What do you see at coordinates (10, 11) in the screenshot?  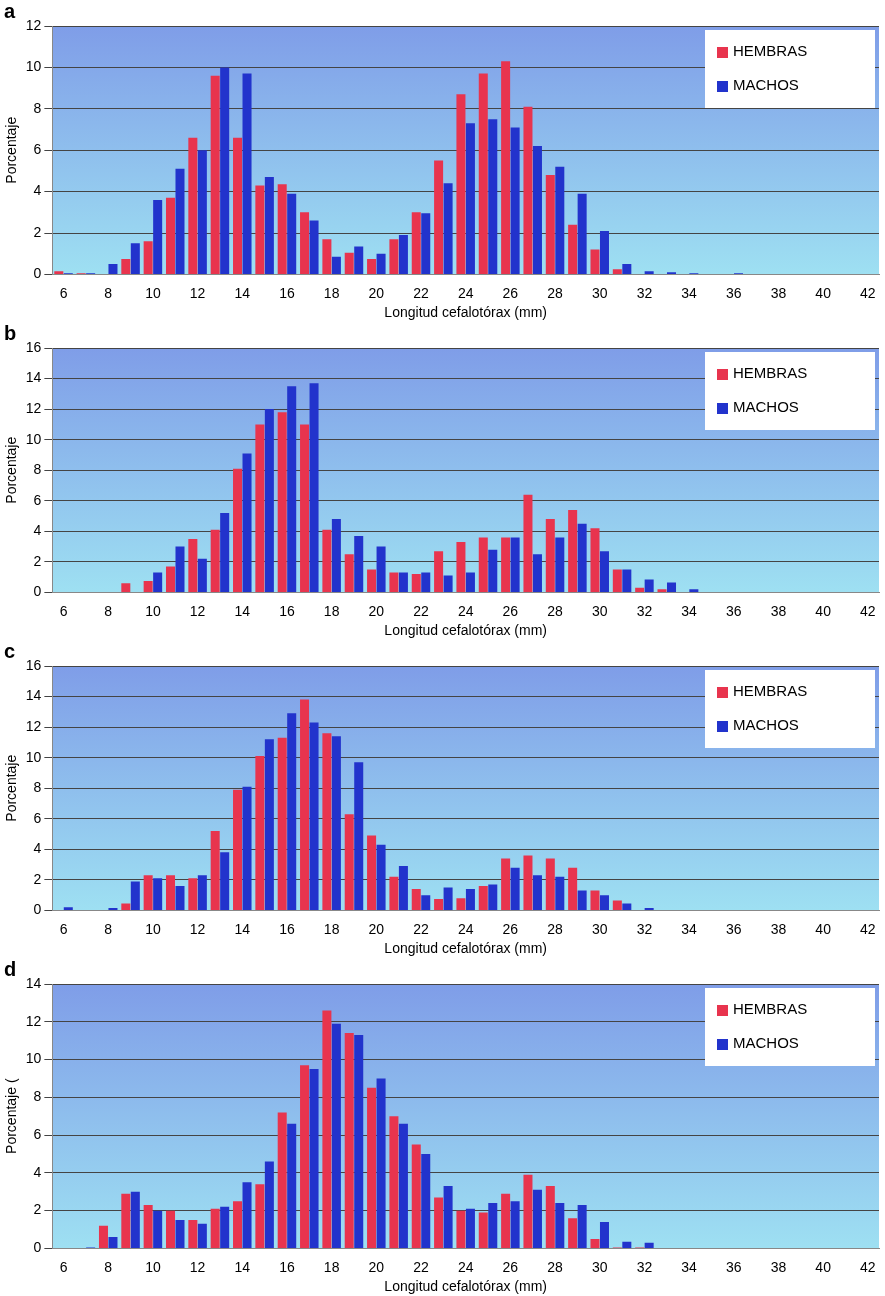 I see `chart-title: a` at bounding box center [10, 11].